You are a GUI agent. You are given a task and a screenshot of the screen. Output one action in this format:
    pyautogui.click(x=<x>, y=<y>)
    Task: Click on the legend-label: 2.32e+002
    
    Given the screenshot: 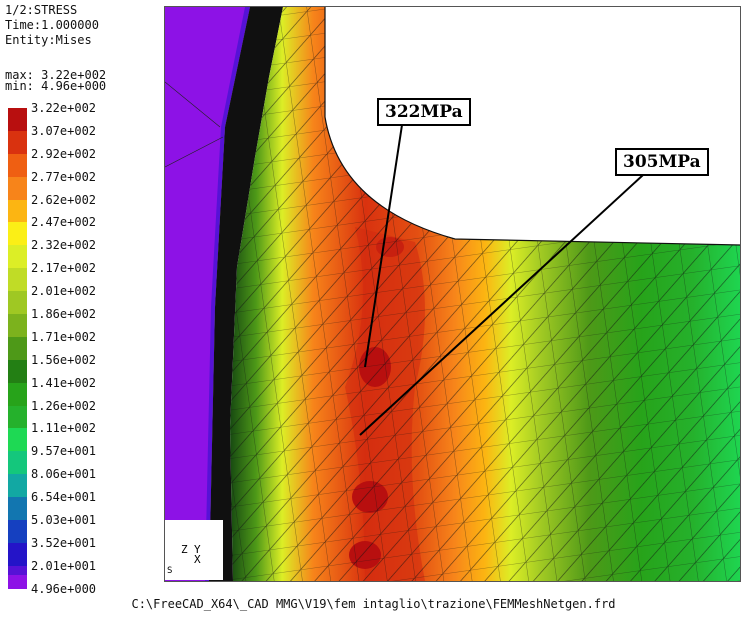 What is the action you would take?
    pyautogui.click(x=64, y=245)
    